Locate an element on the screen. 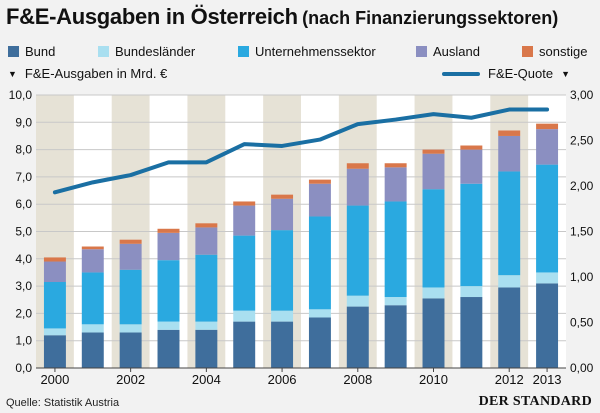 The height and width of the screenshot is (413, 600). x-tick-label: 2006 is located at coordinates (282, 379).